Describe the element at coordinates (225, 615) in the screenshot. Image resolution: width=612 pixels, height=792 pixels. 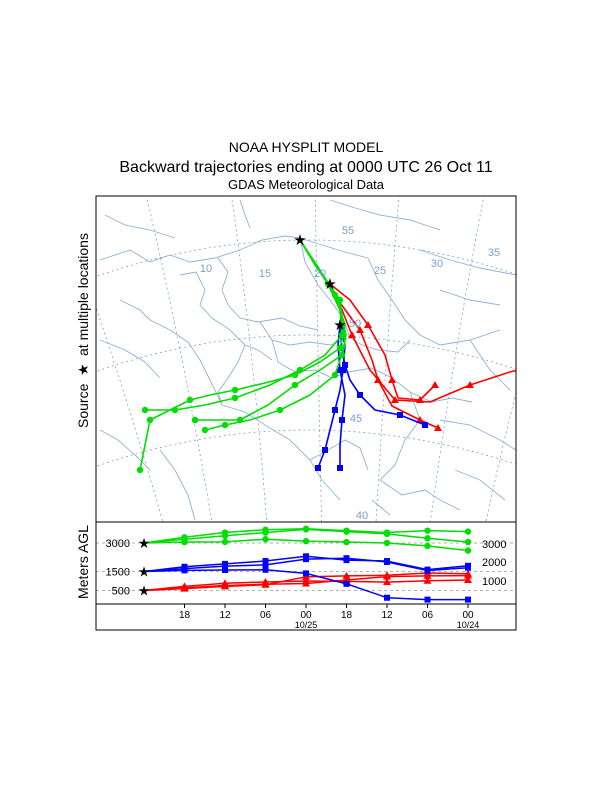
I see `time-tick-label: 12` at that location.